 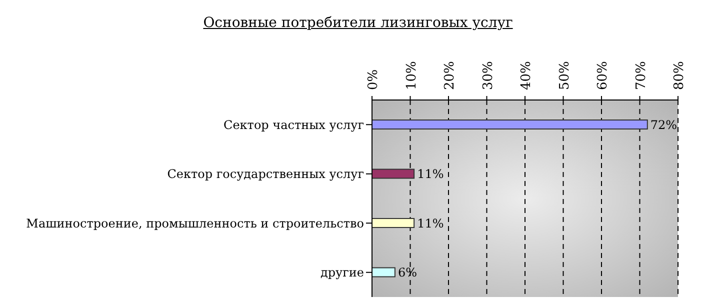 I want to click on y-tick-label: Сектор государственных услуг, so click(x=265, y=174).